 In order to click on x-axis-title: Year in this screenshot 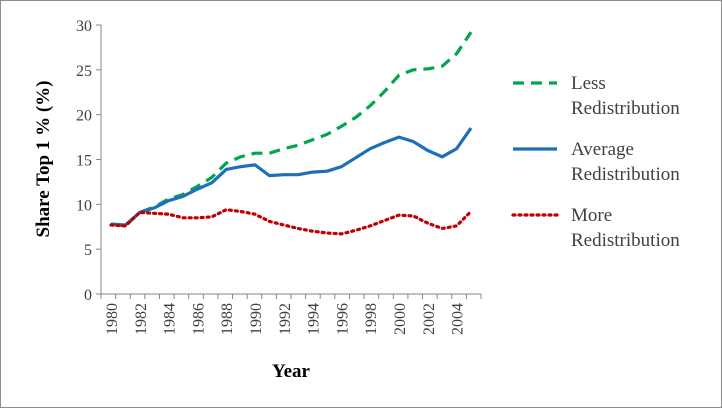, I will do `click(291, 371)`.